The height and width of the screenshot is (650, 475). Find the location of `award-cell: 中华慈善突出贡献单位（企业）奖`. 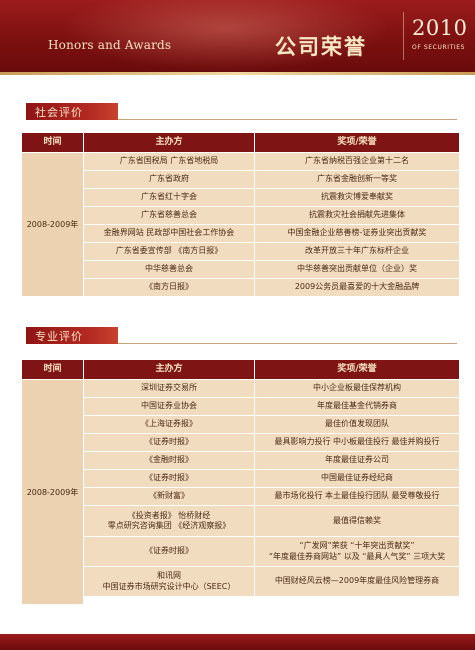

award-cell: 中华慈善突出贡献单位（企业）奖 is located at coordinates (357, 269).